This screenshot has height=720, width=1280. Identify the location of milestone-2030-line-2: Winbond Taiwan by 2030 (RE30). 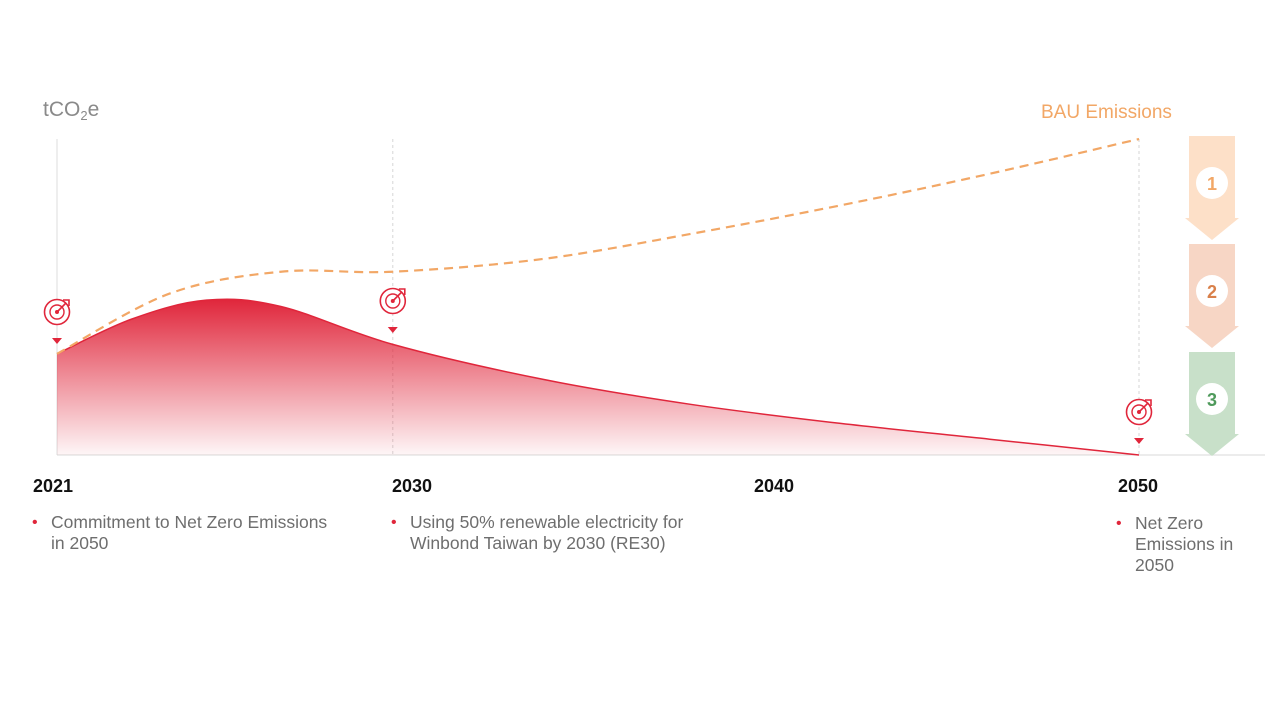
(538, 543).